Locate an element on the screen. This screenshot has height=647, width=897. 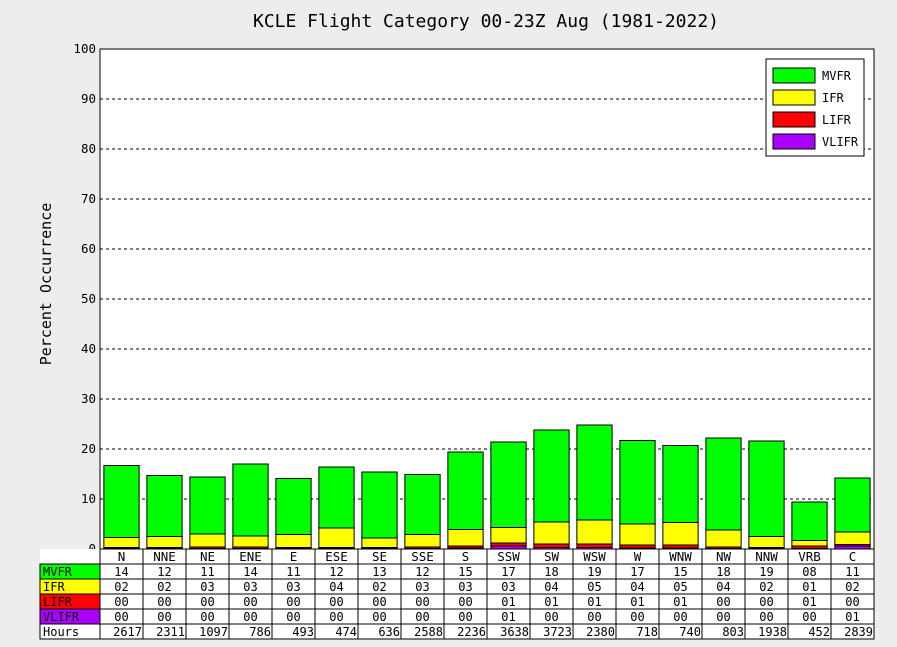
table-cell-value: 803 is located at coordinates (733, 632).